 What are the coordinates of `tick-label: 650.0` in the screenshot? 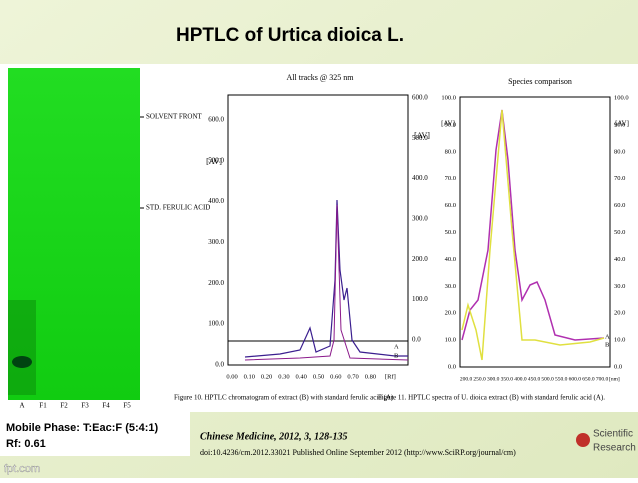 It's located at (588, 379).